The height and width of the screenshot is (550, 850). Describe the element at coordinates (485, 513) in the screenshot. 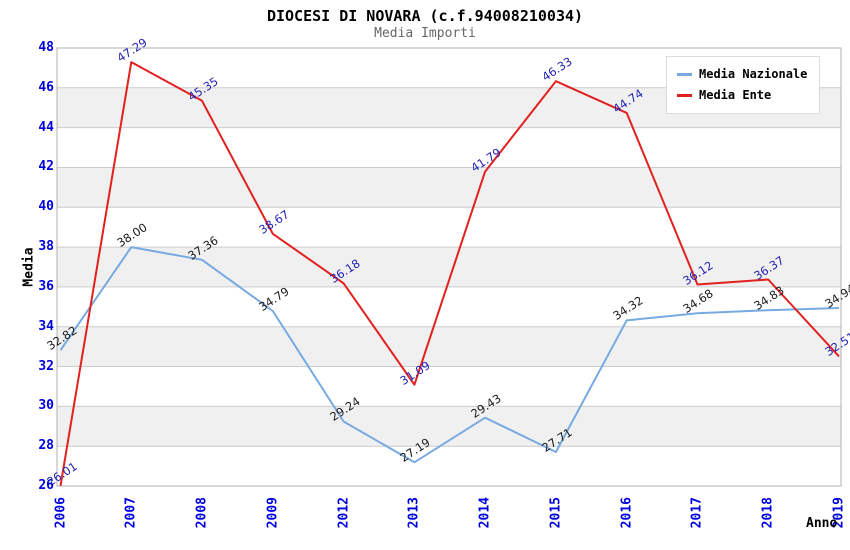

I see `x-tick-label: 2014` at that location.